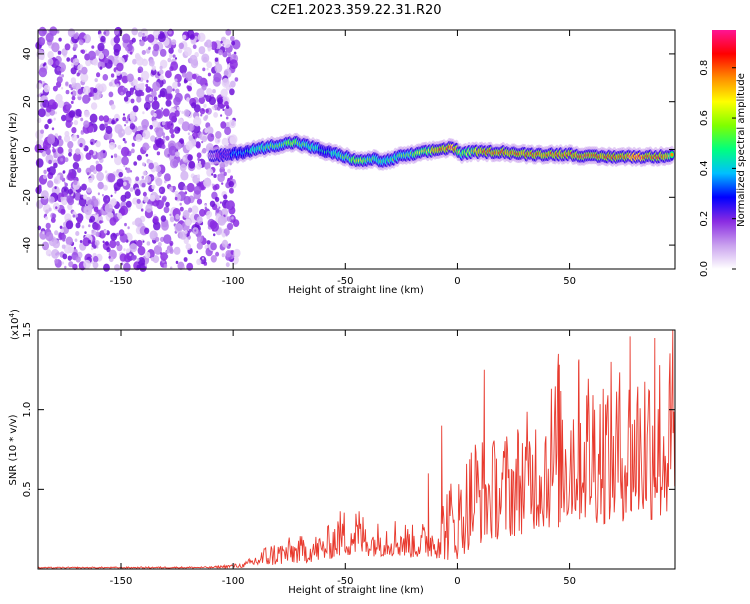 This screenshot has height=604, width=750. What do you see at coordinates (27, 410) in the screenshot?
I see `y-tick-label: 1.0` at bounding box center [27, 410].